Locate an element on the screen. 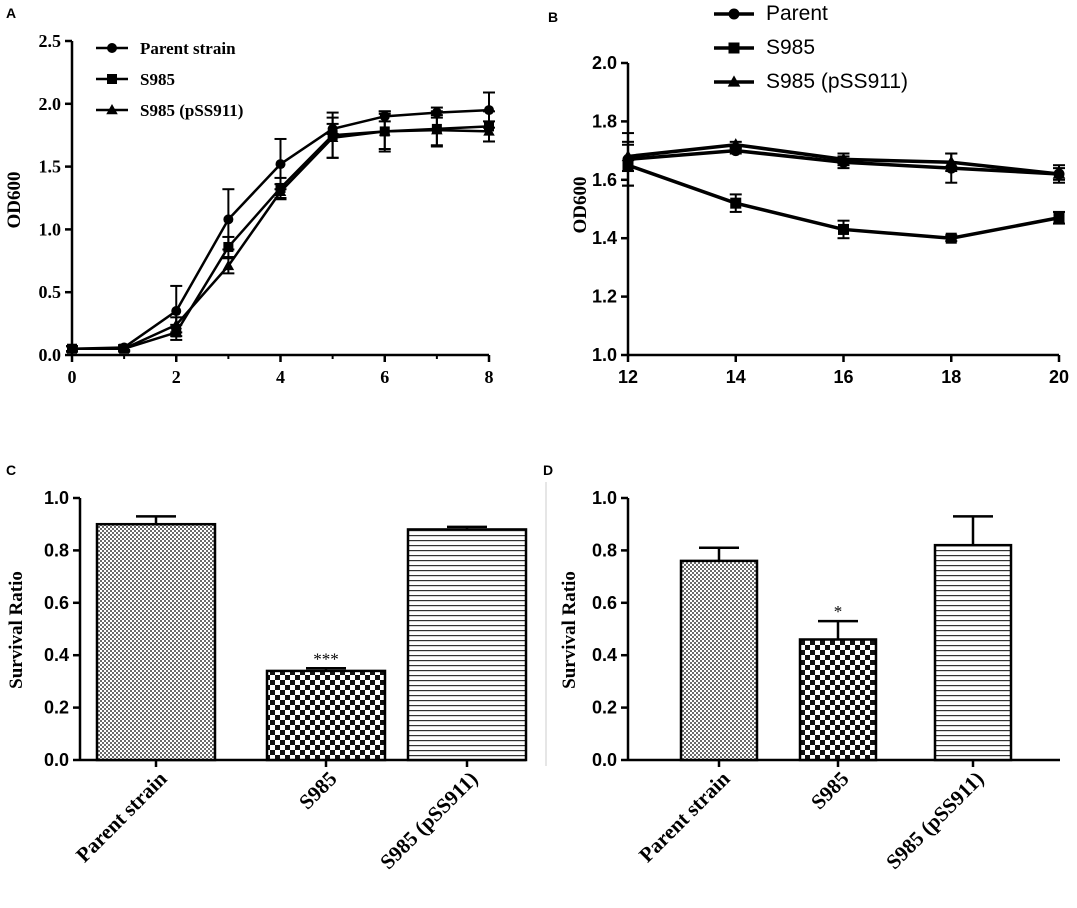 This screenshot has width=1077, height=908. panel-label-d: D is located at coordinates (548, 470).